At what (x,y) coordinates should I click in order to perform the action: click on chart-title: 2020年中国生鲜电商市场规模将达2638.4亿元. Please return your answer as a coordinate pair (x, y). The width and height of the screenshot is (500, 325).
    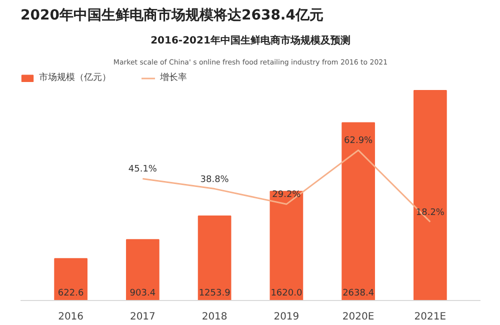
    Looking at the image, I should click on (172, 15).